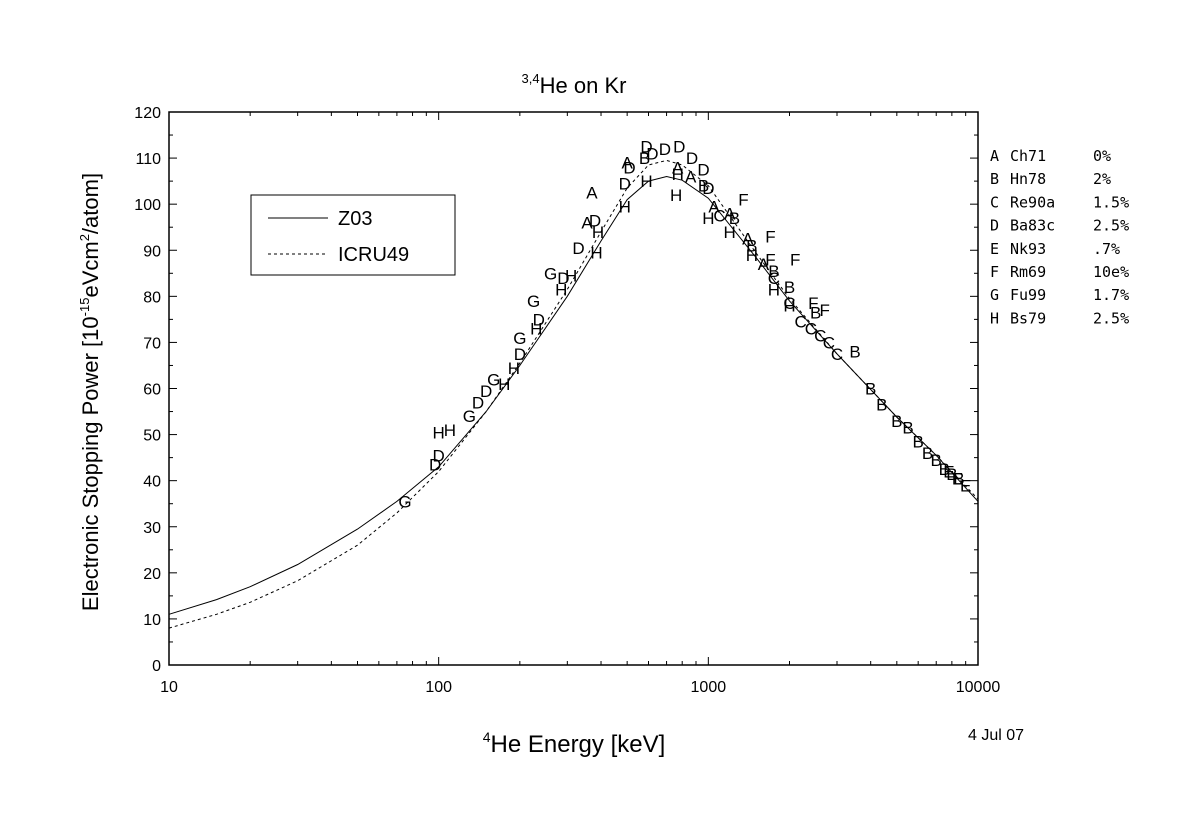  What do you see at coordinates (1028, 179) in the screenshot?
I see `reference-name: Hn78` at bounding box center [1028, 179].